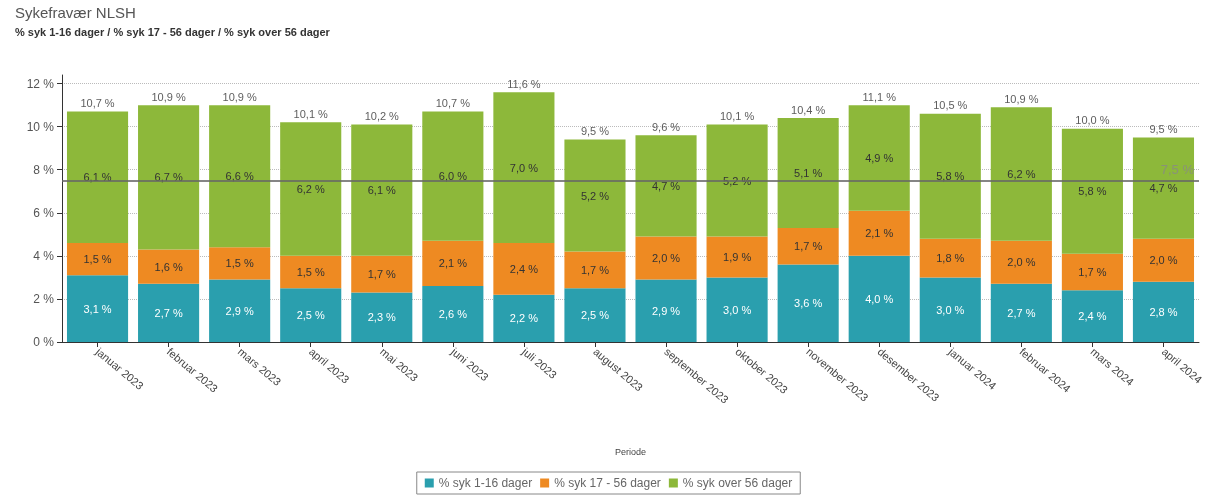  I want to click on y-tick-label: 12 %, so click(40, 83).